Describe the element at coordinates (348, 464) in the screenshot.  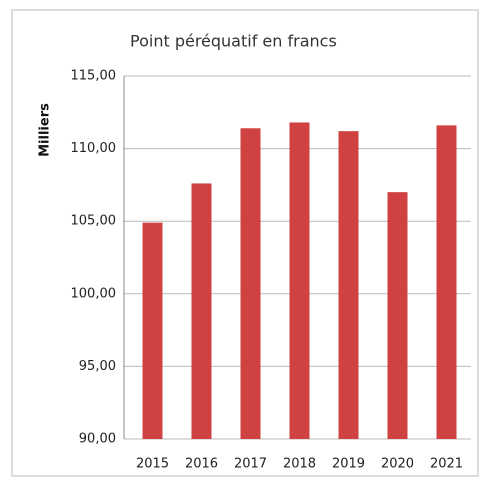
I see `x-tick-label: 2019` at that location.